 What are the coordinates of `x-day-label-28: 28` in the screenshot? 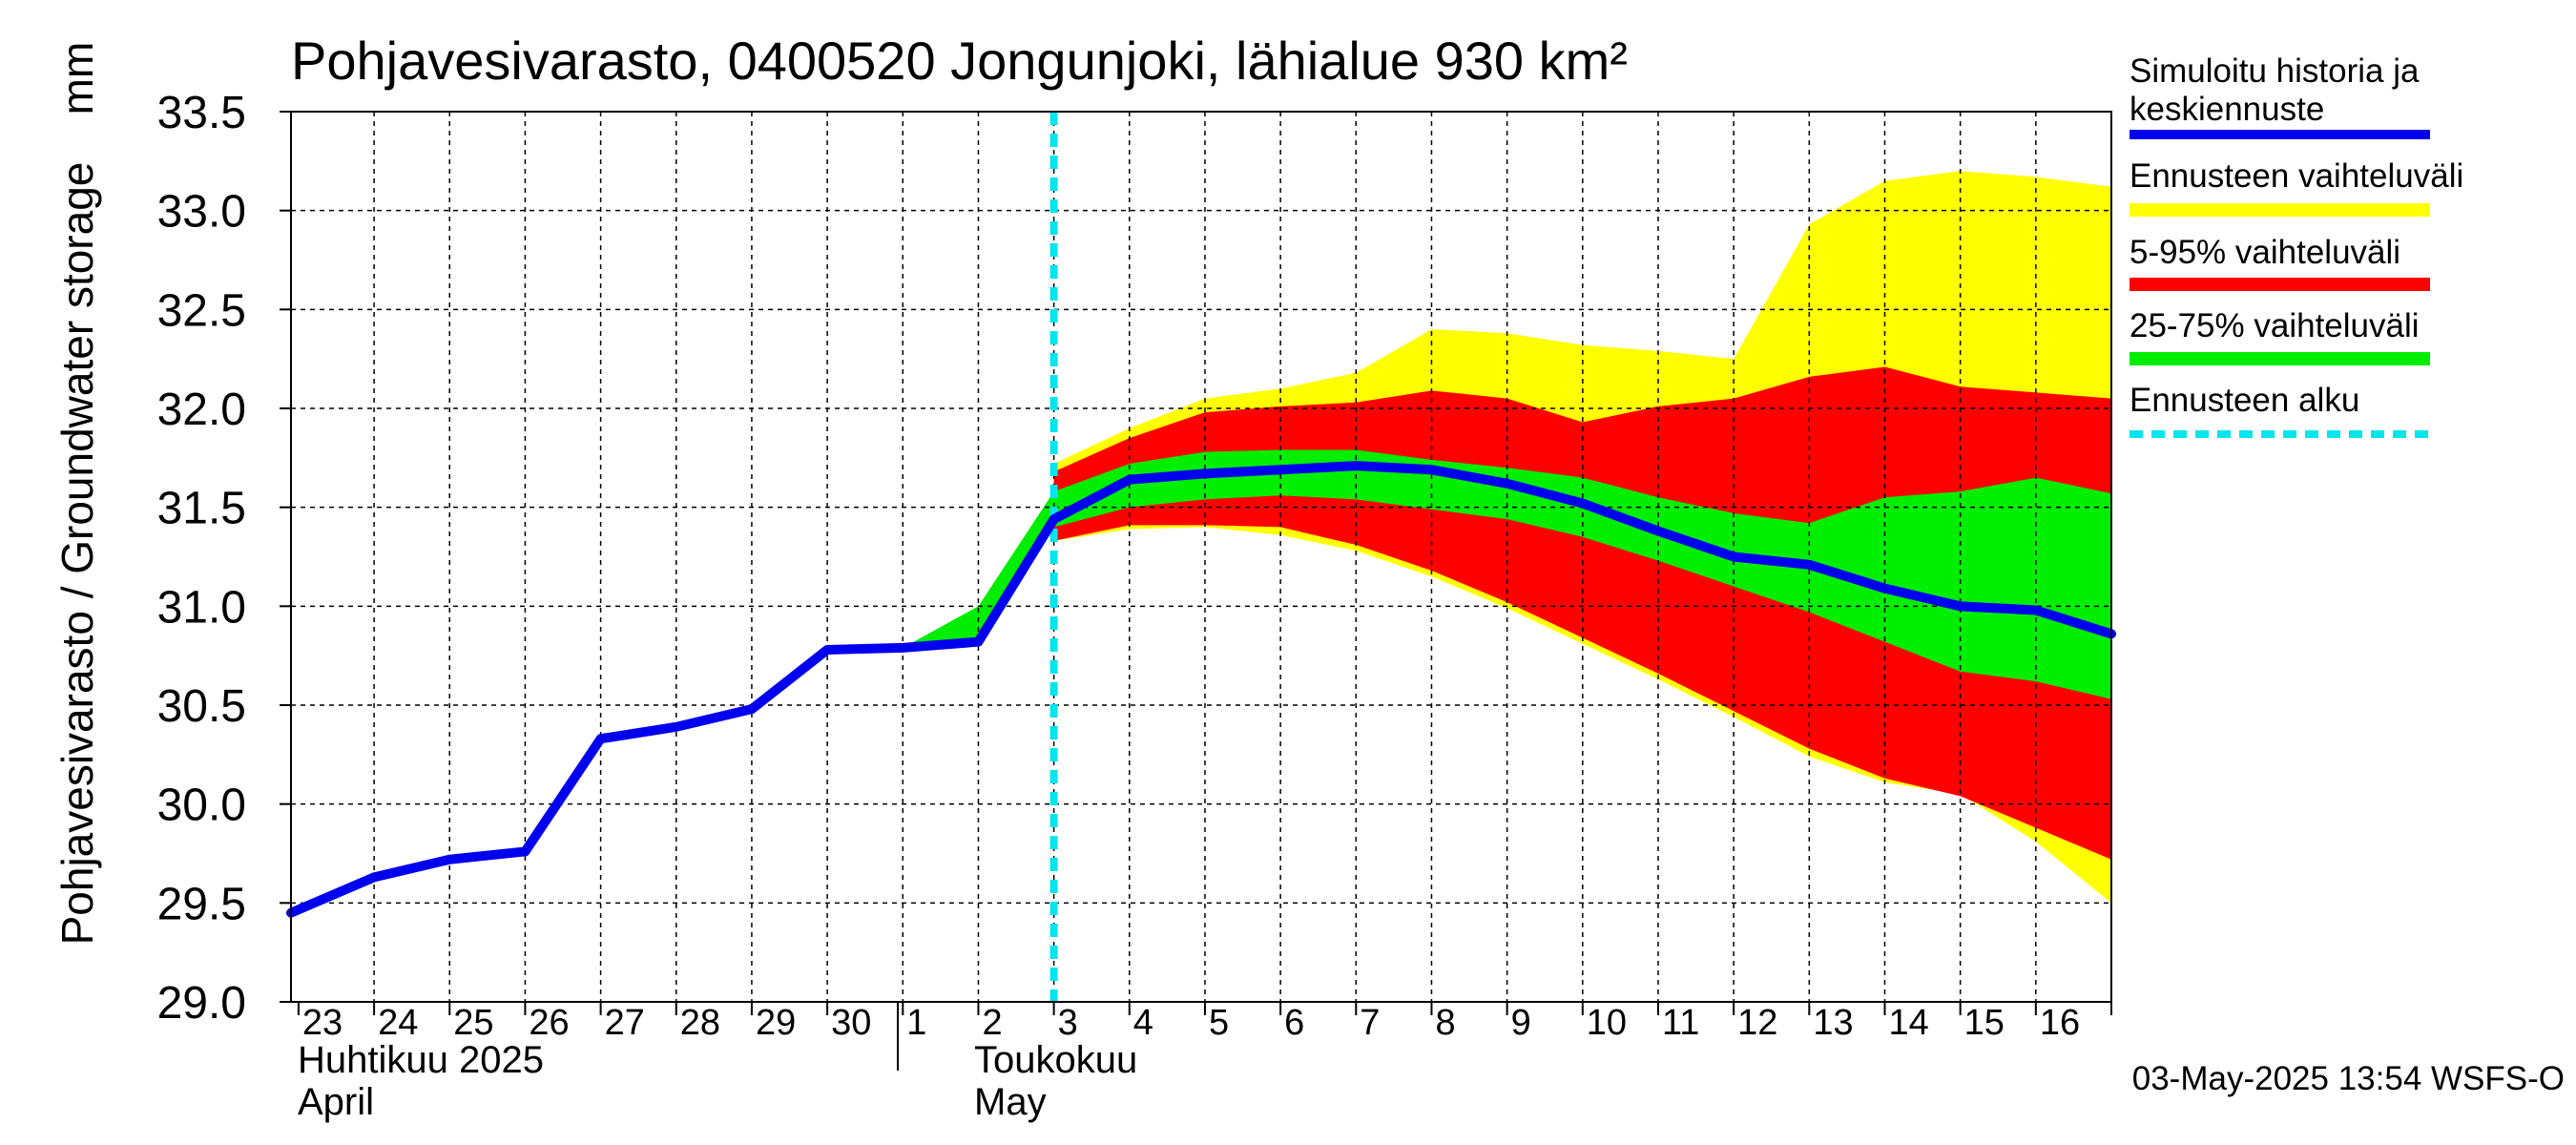 It's located at (700, 1023).